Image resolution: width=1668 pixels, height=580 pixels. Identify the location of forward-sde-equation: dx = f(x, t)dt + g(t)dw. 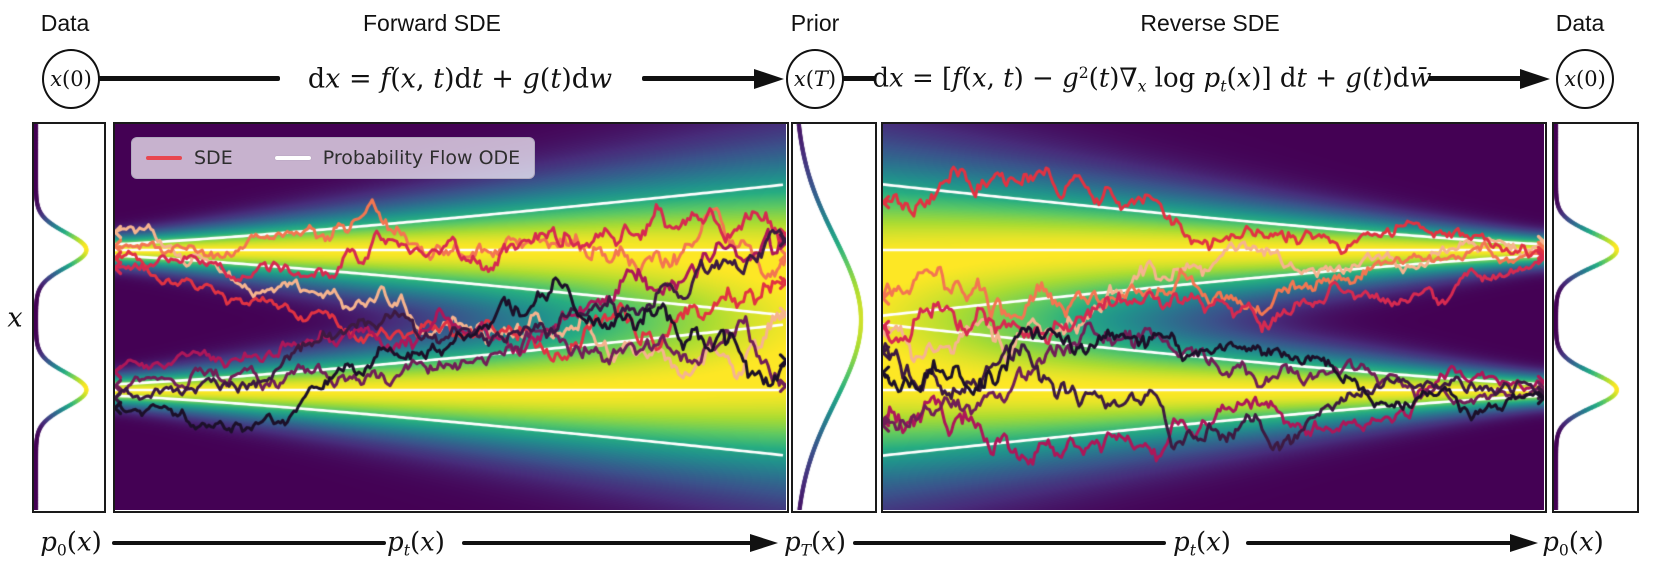
(460, 79).